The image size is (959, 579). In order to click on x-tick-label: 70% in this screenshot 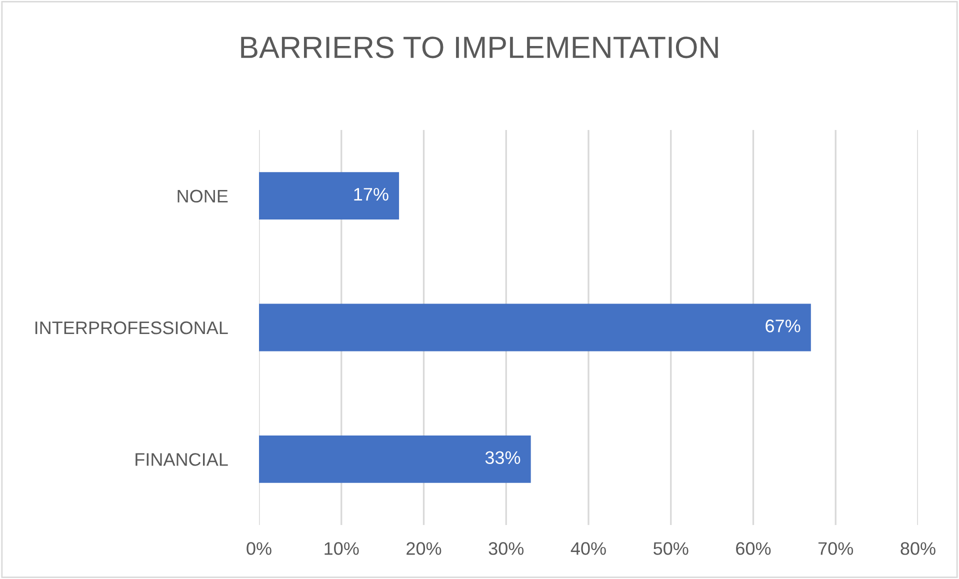, I will do `click(836, 548)`.